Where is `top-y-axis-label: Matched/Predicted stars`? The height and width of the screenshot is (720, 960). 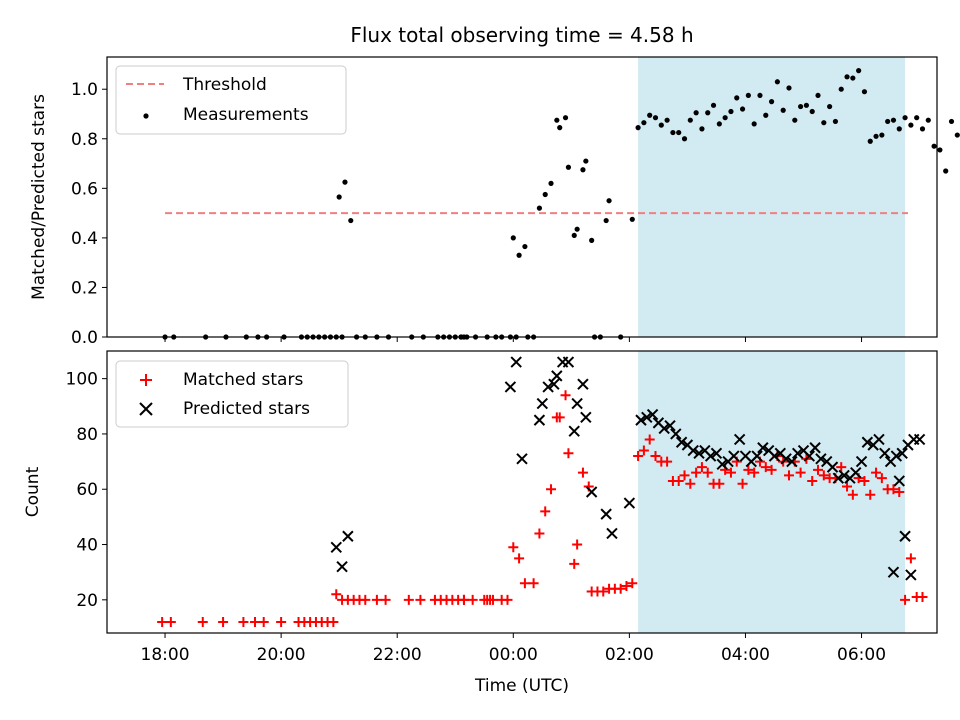
top-y-axis-label: Matched/Predicted stars is located at coordinates (39, 197).